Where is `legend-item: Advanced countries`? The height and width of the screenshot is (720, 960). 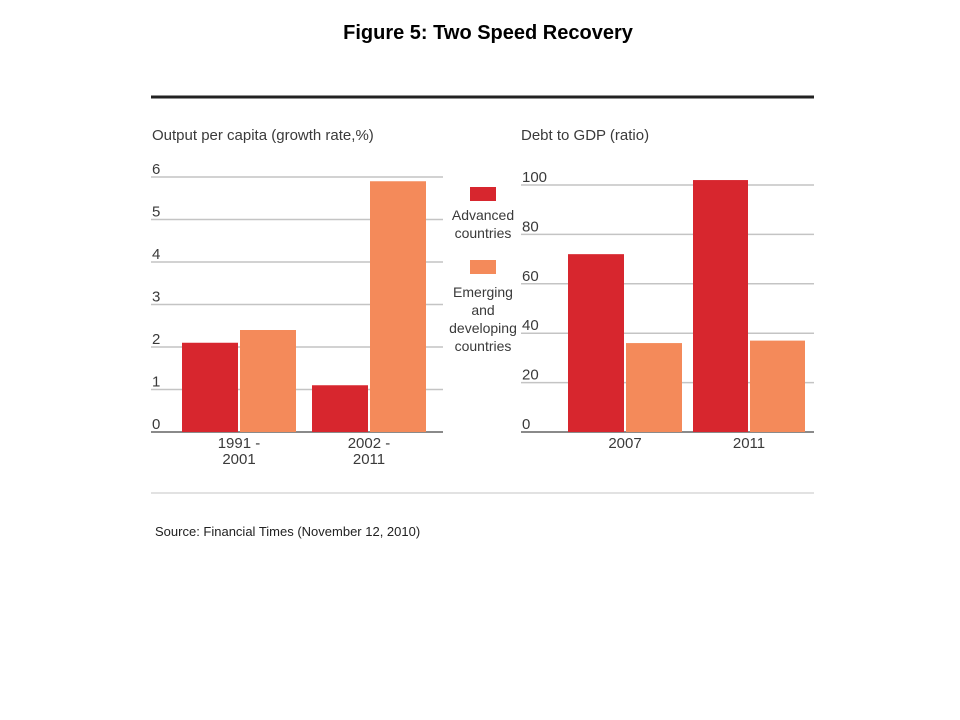
legend-item: Advanced countries is located at coordinates (483, 214).